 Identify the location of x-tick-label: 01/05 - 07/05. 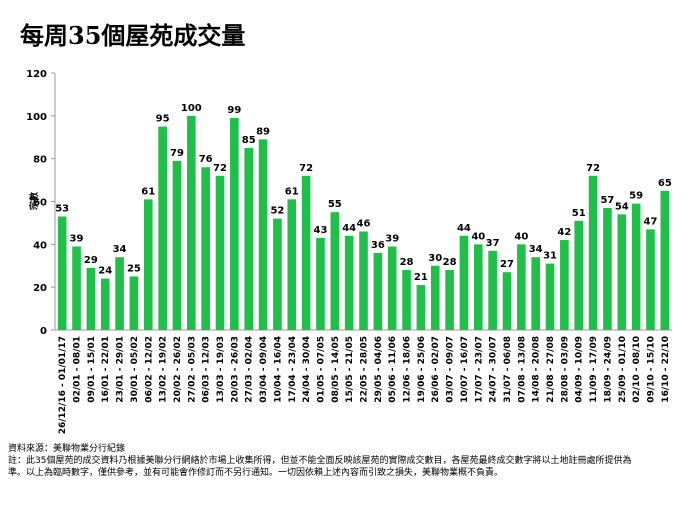
(321, 369).